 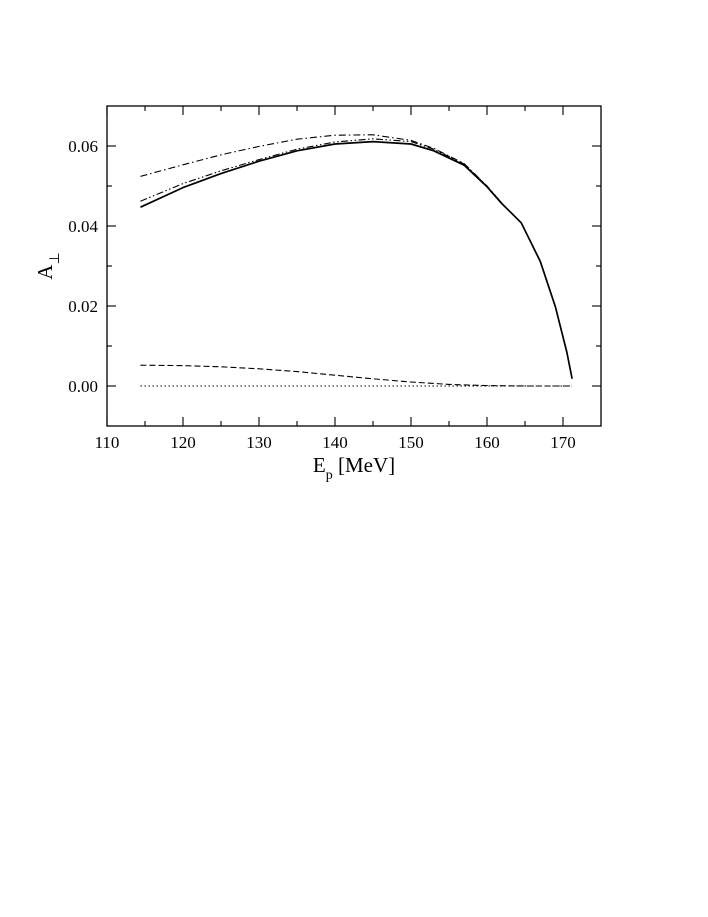 What do you see at coordinates (83, 226) in the screenshot?
I see `y-tick-label: 0.04` at bounding box center [83, 226].